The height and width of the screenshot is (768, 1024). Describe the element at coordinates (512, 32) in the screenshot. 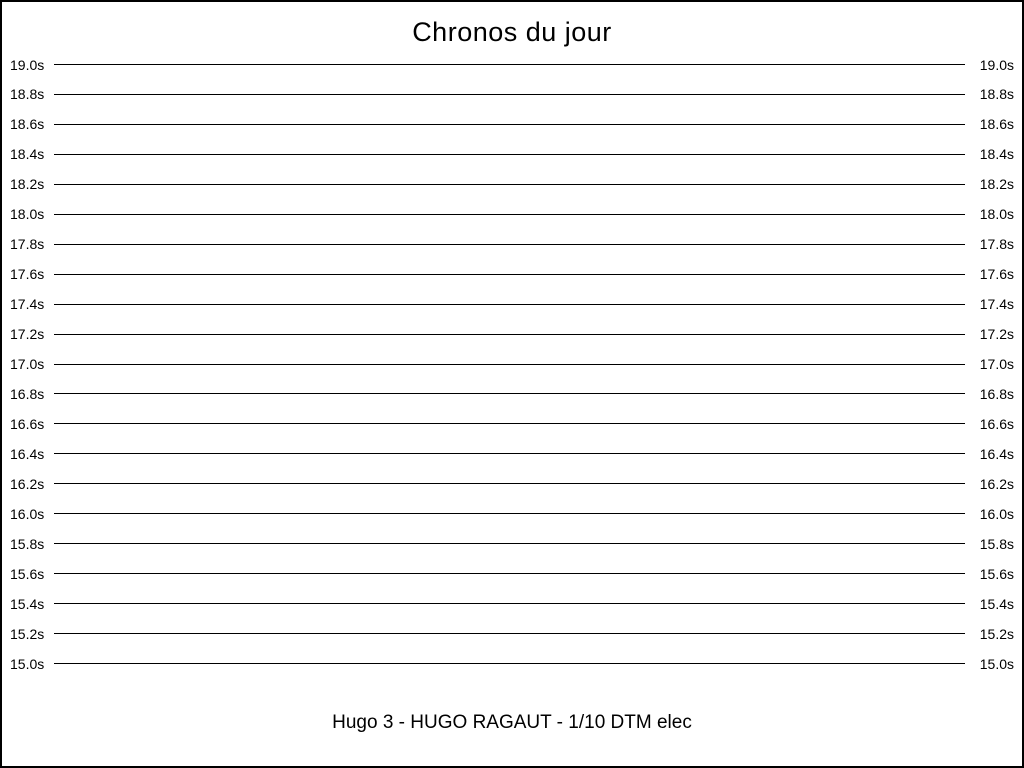

I see `chart-title: Chronos du jour` at that location.